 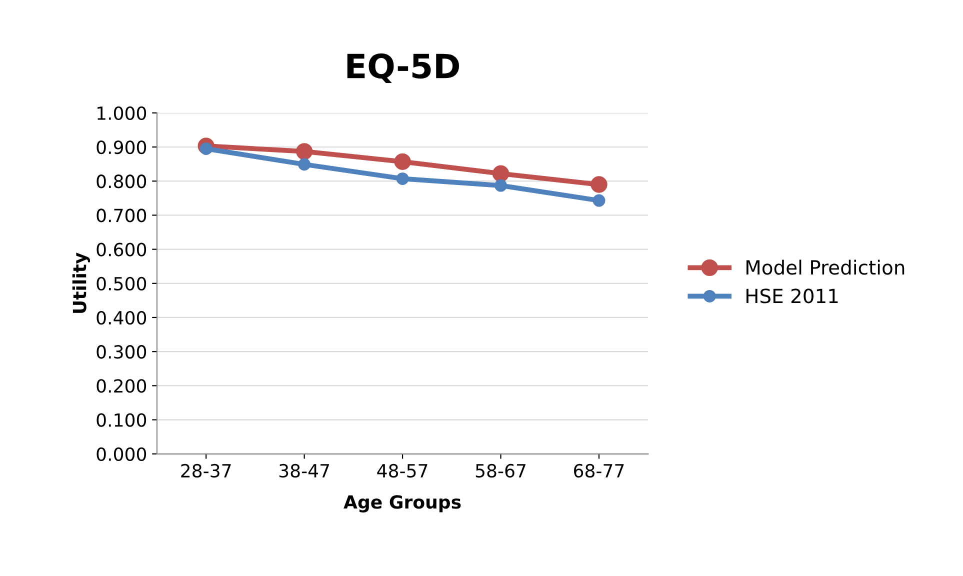 I want to click on x-tick-label: 58-67, so click(x=501, y=471).